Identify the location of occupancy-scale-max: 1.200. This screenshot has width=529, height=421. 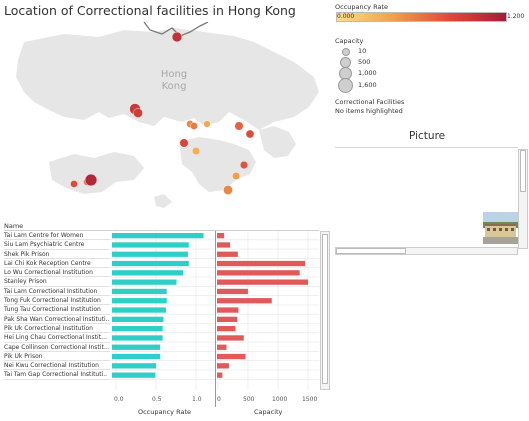
(516, 16).